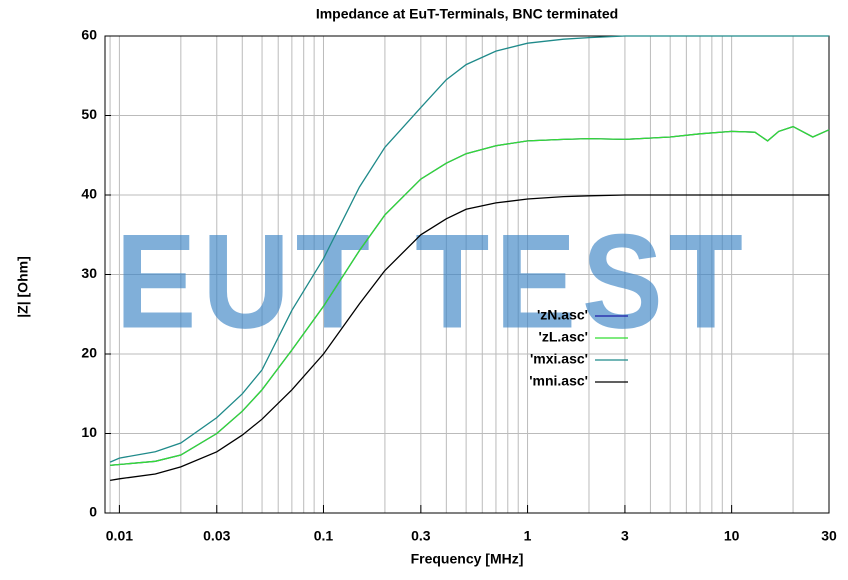  I want to click on y-tick-label: 40, so click(89, 194).